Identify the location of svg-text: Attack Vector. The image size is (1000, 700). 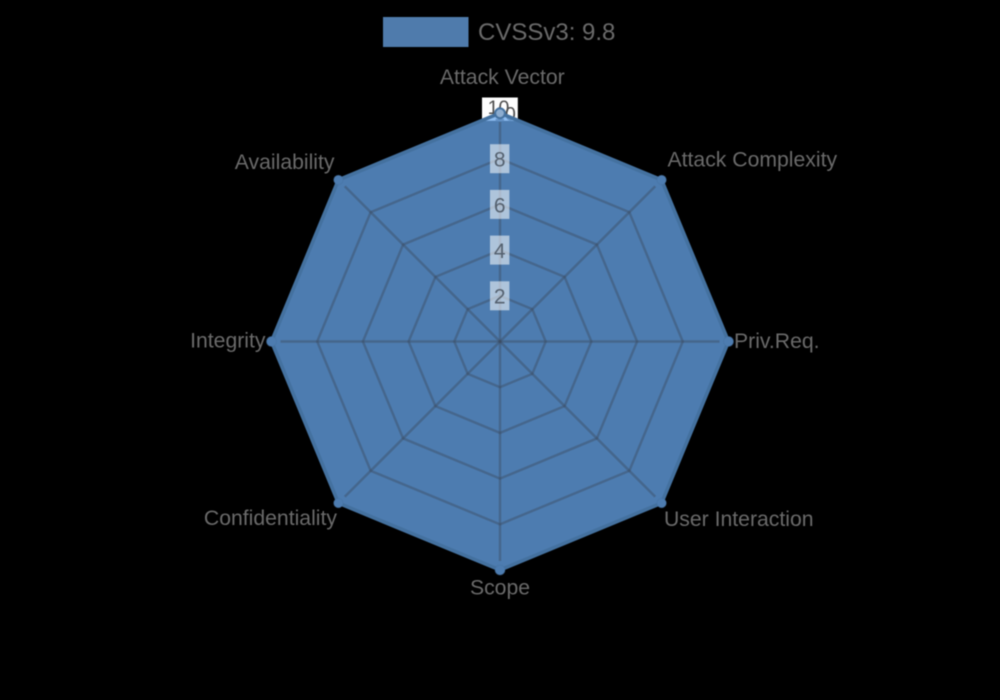
(502, 77).